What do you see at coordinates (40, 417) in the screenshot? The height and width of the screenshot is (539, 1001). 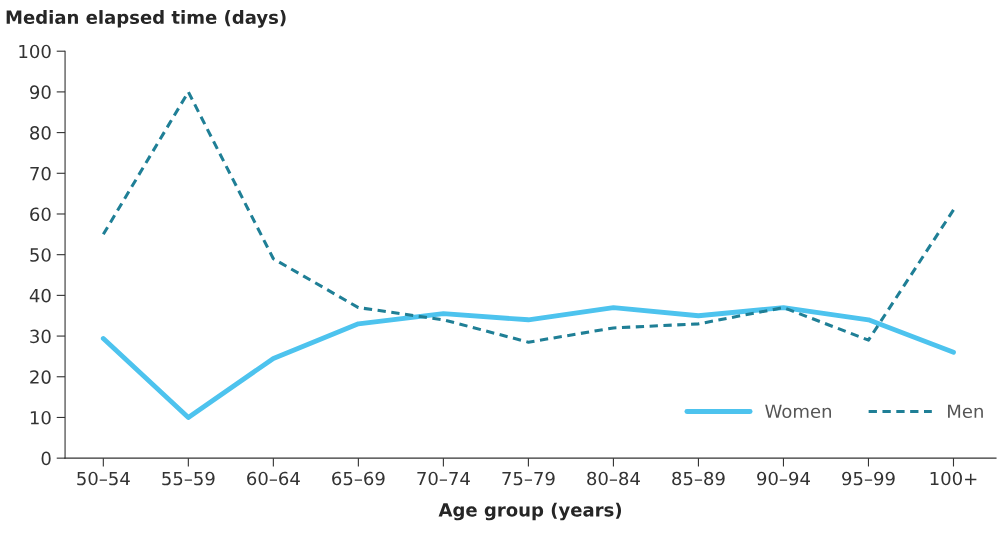 I see `y-tick-label: 10` at bounding box center [40, 417].